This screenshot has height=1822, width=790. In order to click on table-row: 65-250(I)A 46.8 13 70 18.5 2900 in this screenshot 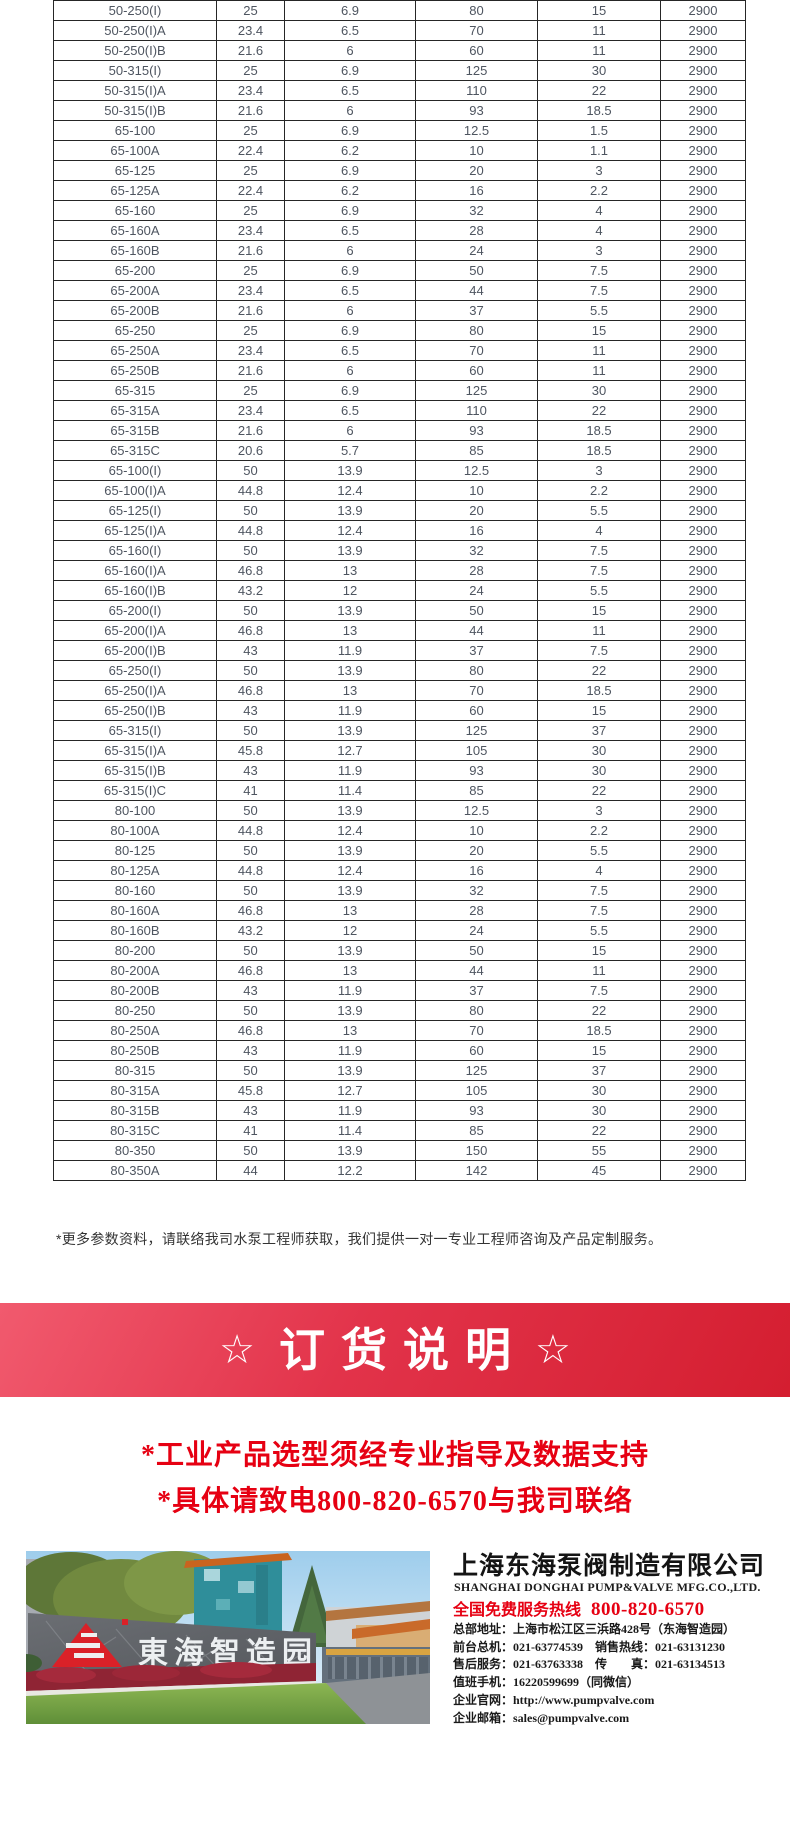, I will do `click(399, 690)`.